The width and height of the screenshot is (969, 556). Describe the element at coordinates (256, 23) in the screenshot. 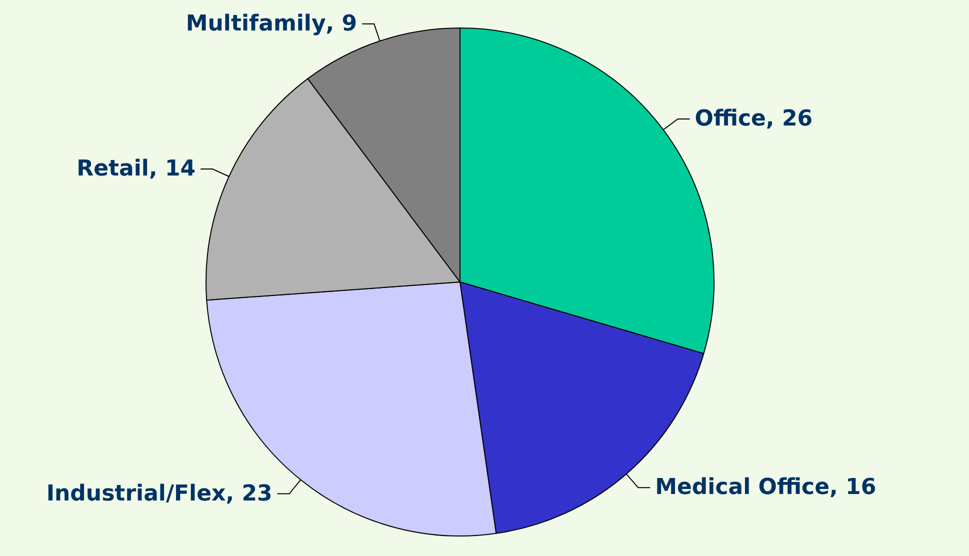

I see `slice-label: Multifamily` at that location.